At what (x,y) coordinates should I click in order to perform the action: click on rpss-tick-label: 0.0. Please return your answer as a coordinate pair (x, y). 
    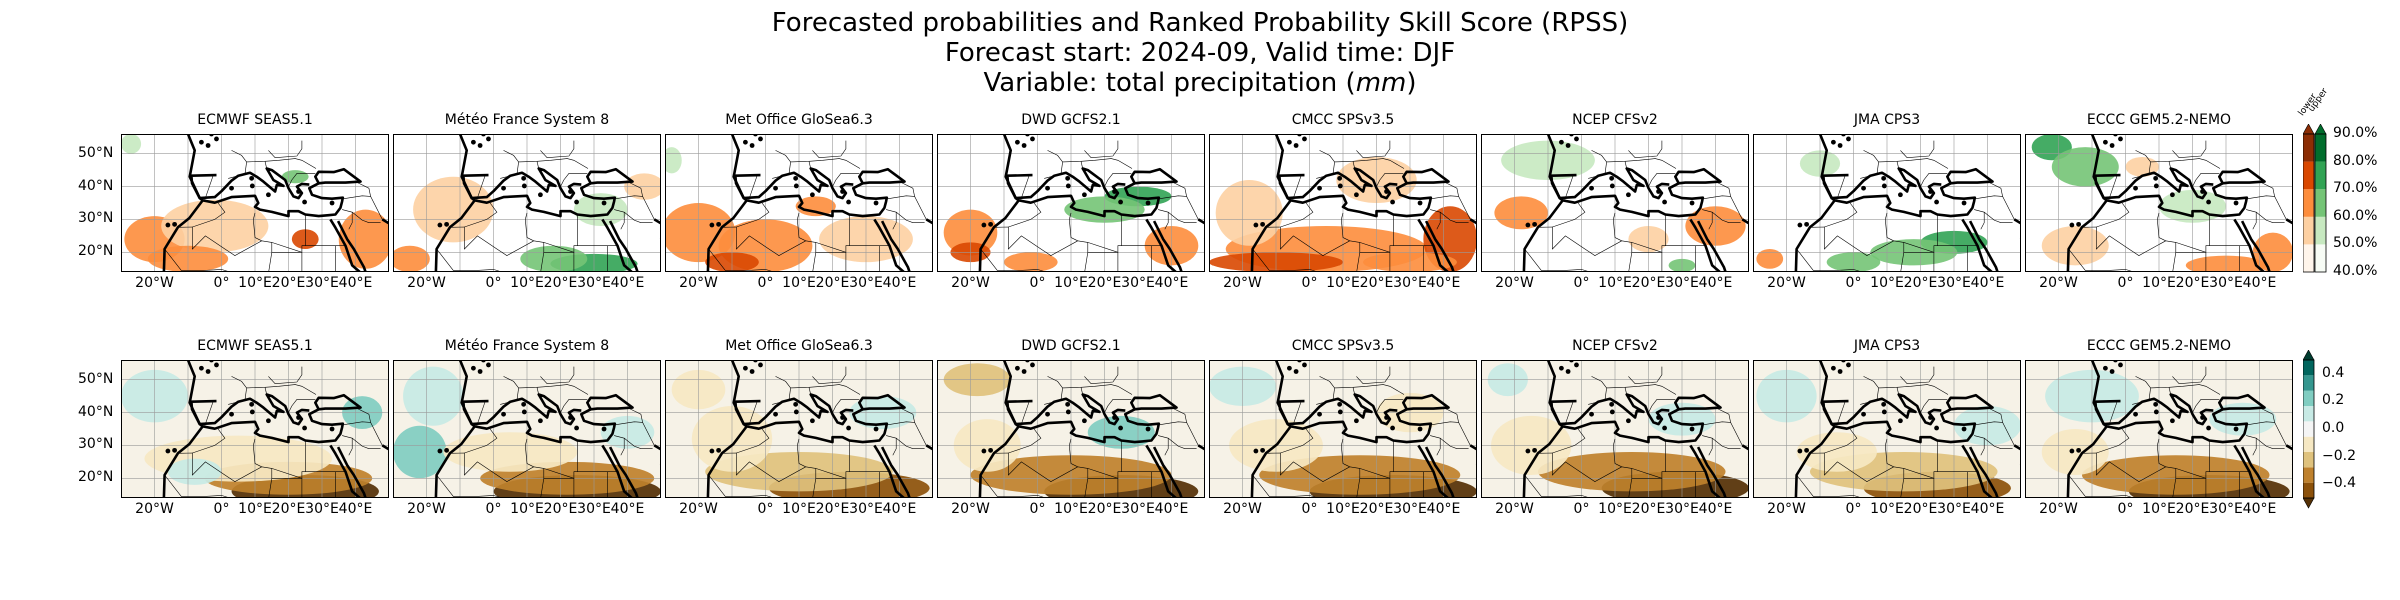
    Looking at the image, I should click on (2333, 428).